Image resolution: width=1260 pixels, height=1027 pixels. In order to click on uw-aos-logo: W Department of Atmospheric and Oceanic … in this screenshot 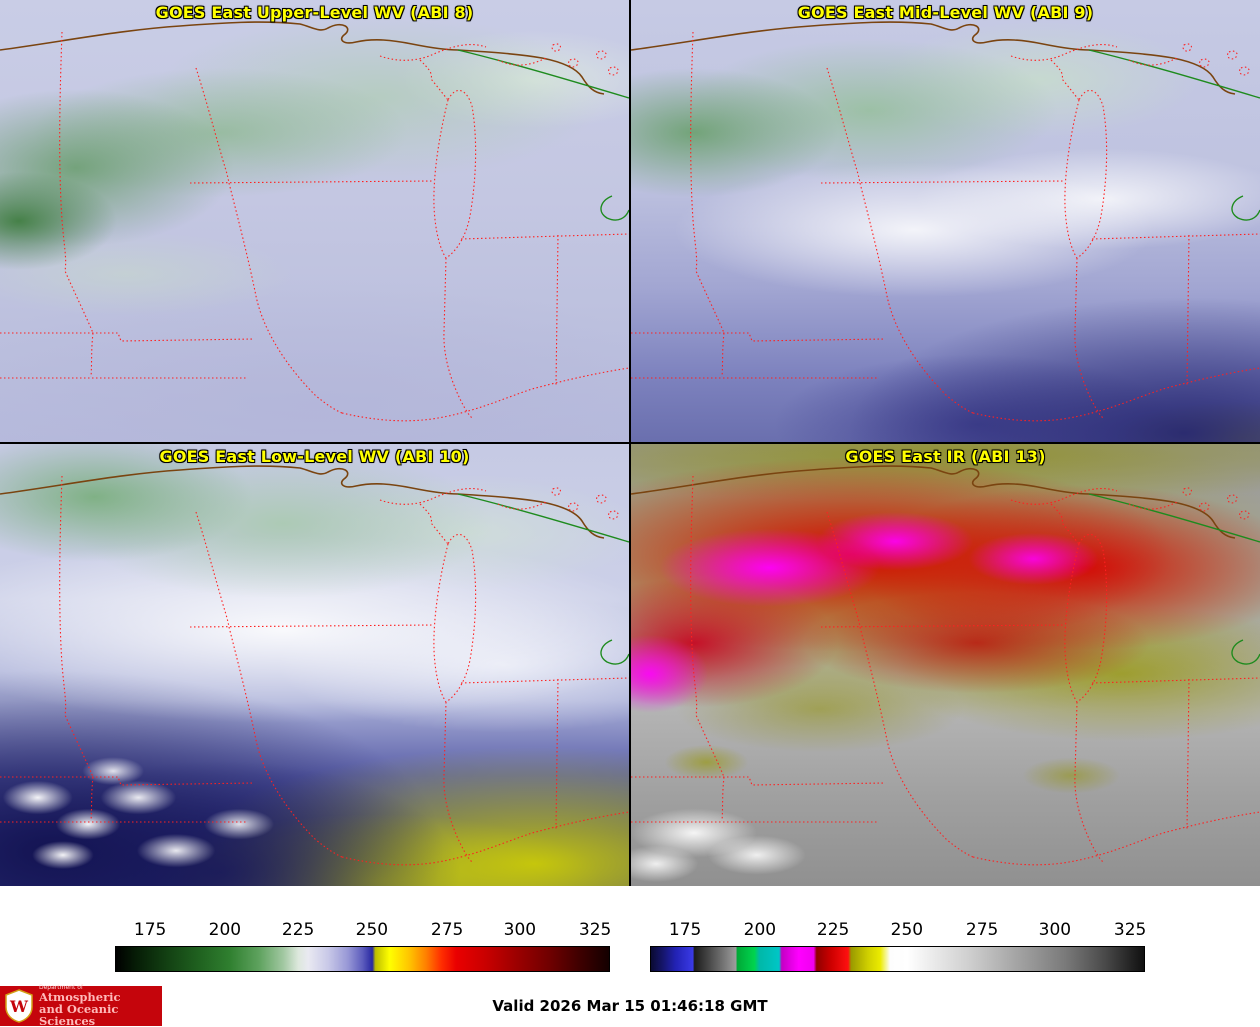, I will do `click(81, 1005)`.